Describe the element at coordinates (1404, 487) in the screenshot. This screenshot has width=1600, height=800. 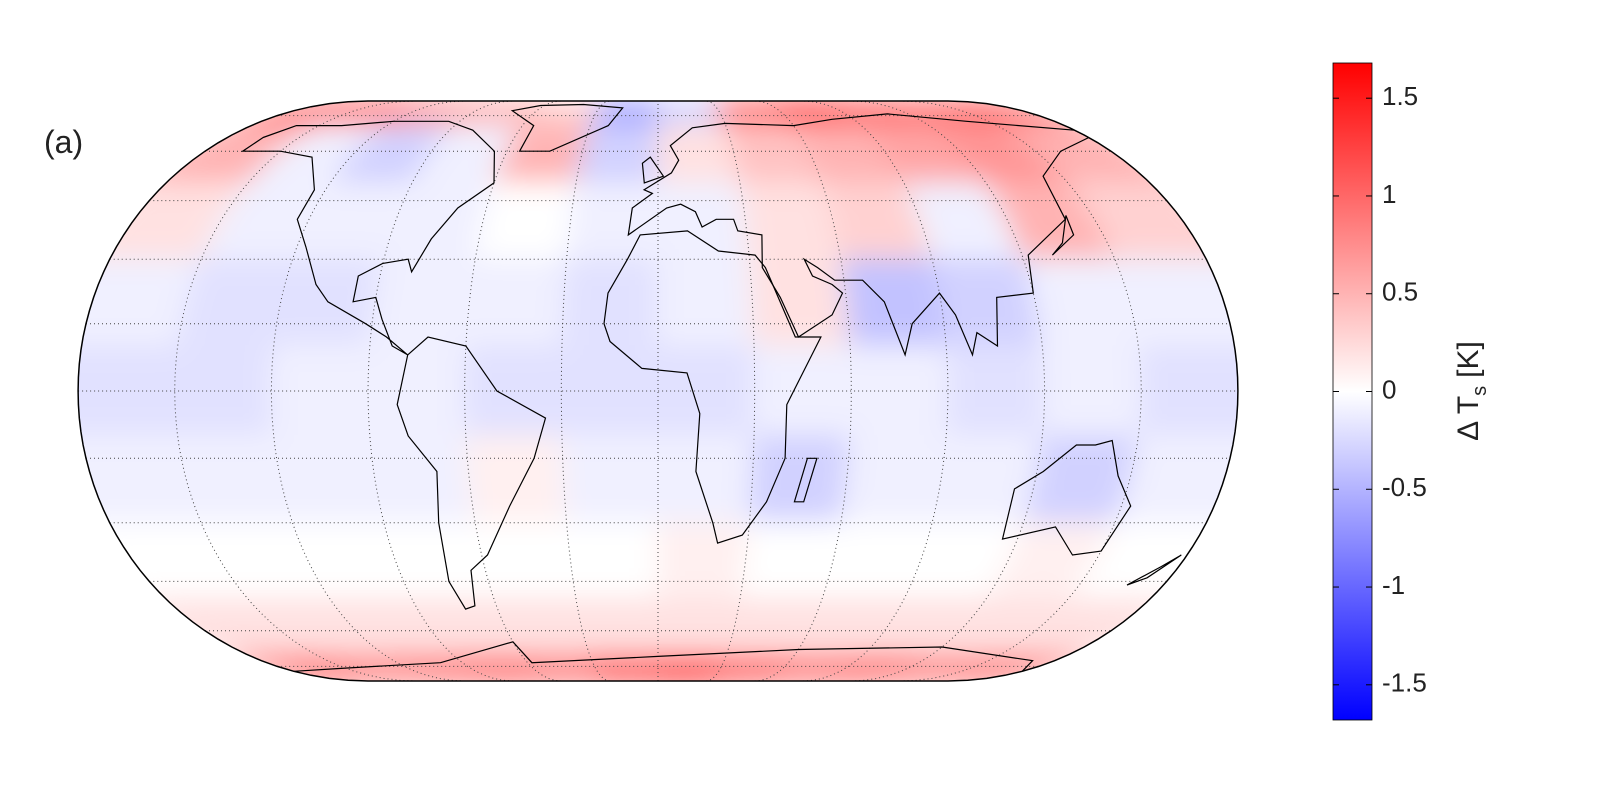
I see `colorbar-tick-label: -0.5` at that location.